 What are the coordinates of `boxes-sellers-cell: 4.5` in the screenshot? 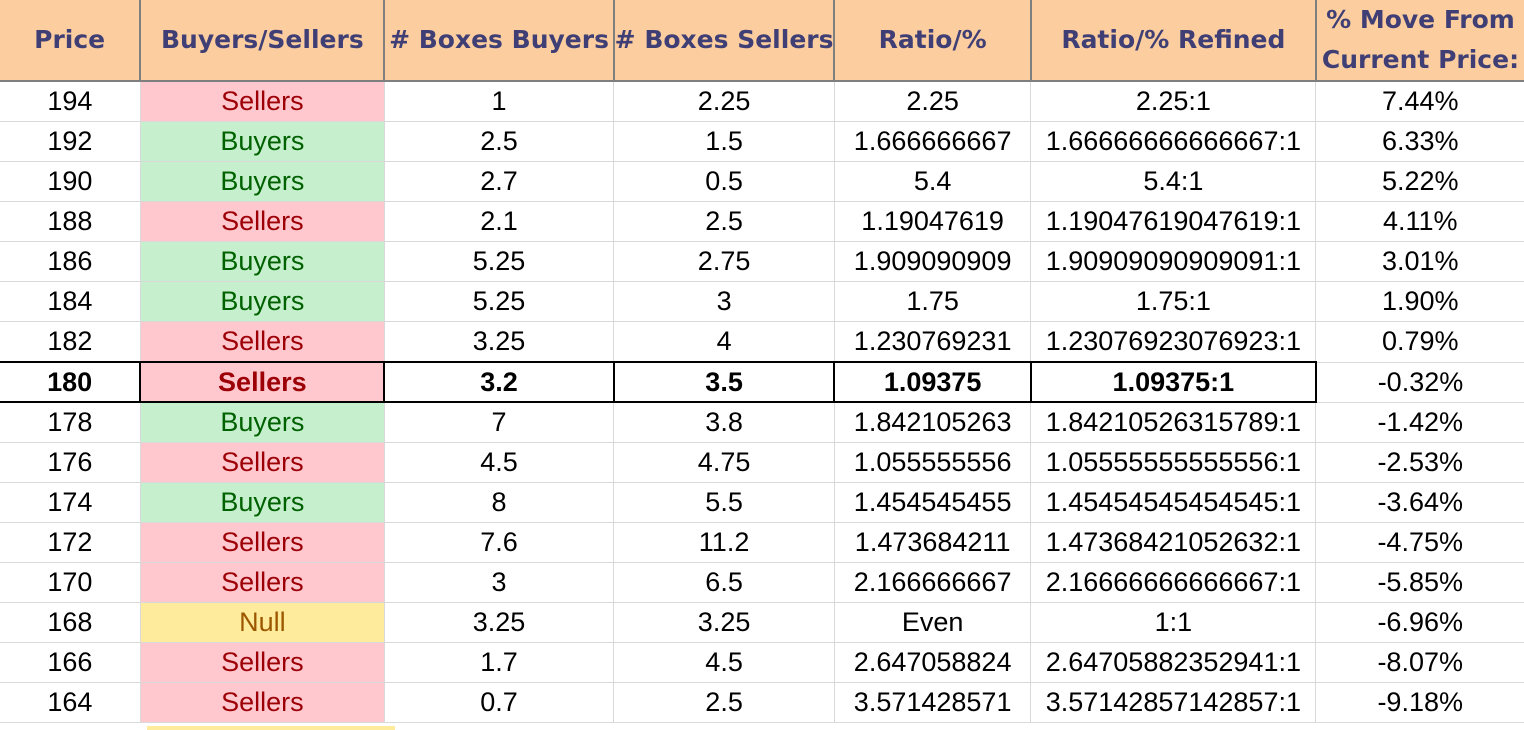 It's located at (724, 662).